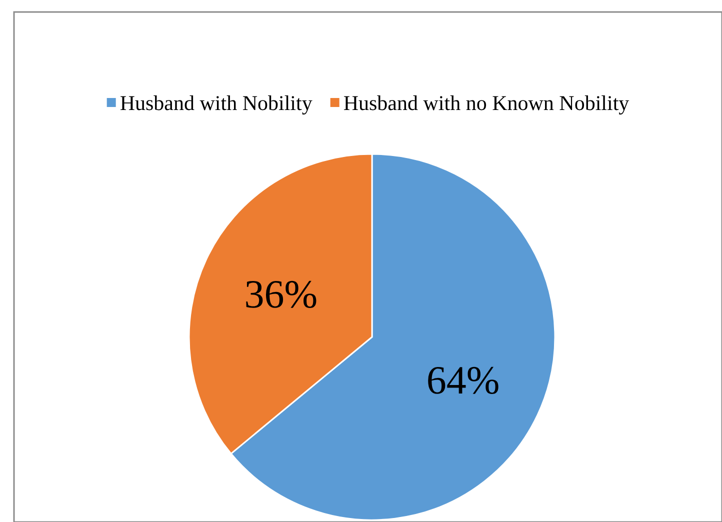 The height and width of the screenshot is (522, 722). Describe the element at coordinates (281, 294) in the screenshot. I see `data-label: 36%` at that location.